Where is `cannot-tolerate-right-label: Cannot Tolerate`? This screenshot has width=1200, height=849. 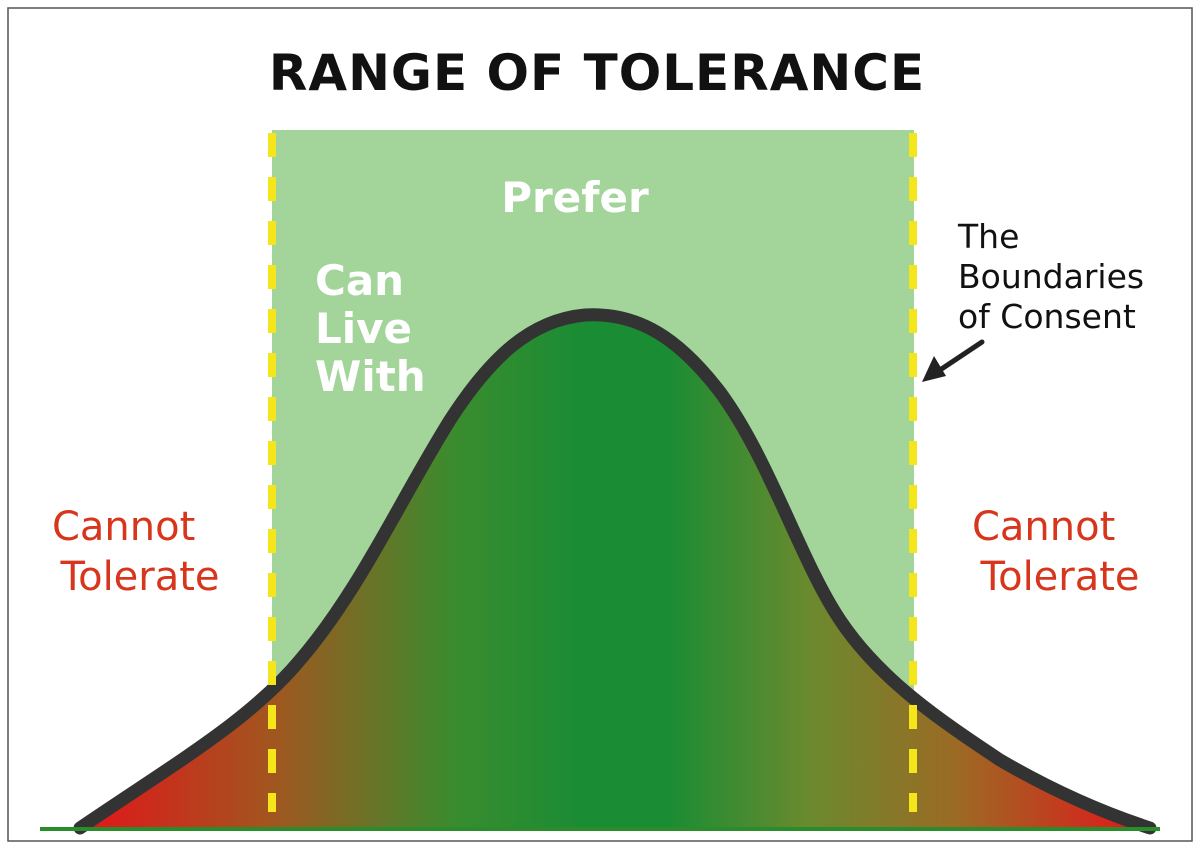 cannot-tolerate-right-label: Cannot Tolerate is located at coordinates (1056, 552).